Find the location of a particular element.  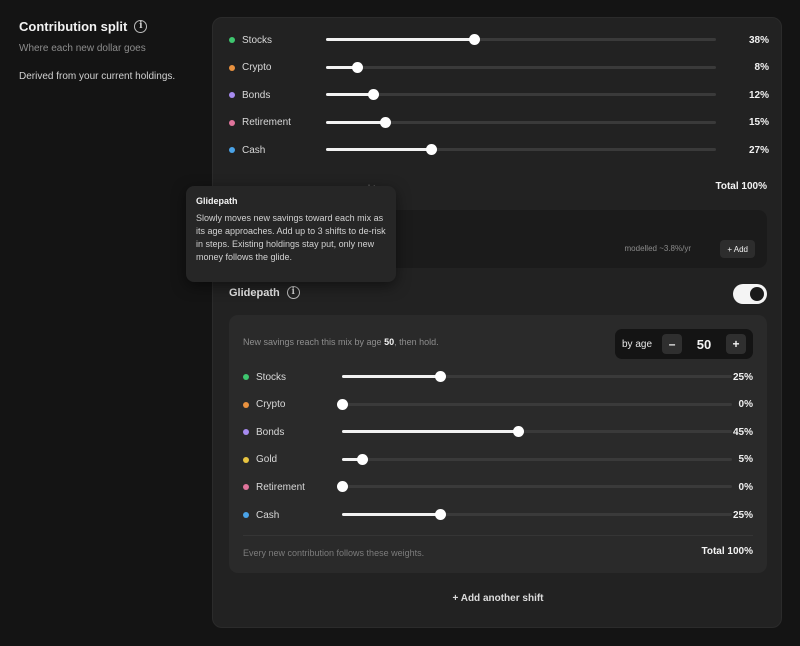

stepper-label: by age is located at coordinates (637, 344).